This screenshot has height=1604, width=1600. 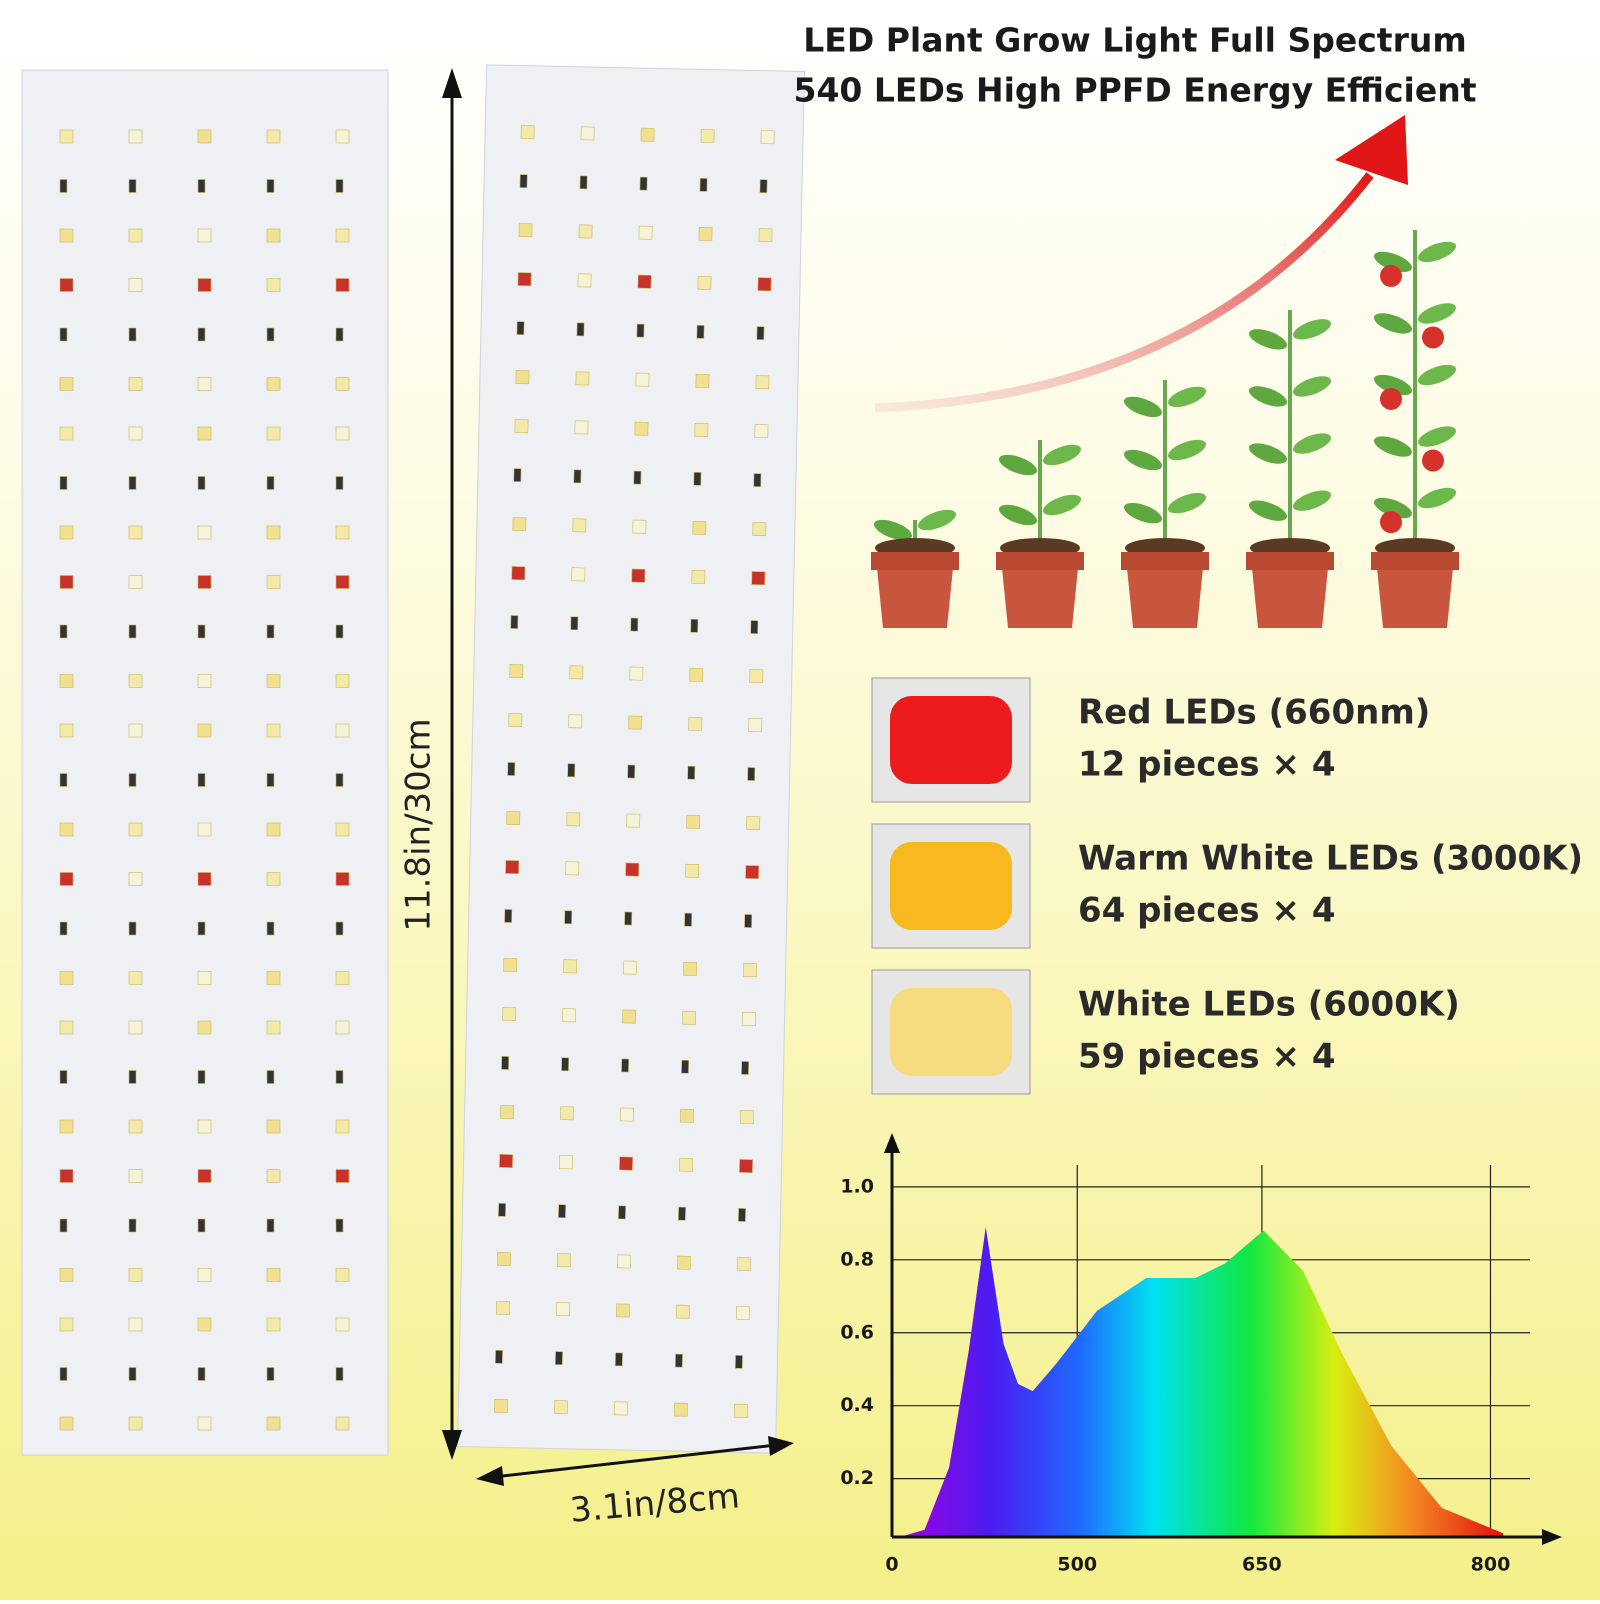 What do you see at coordinates (857, 1186) in the screenshot?
I see `y-tick-label: 1.0` at bounding box center [857, 1186].